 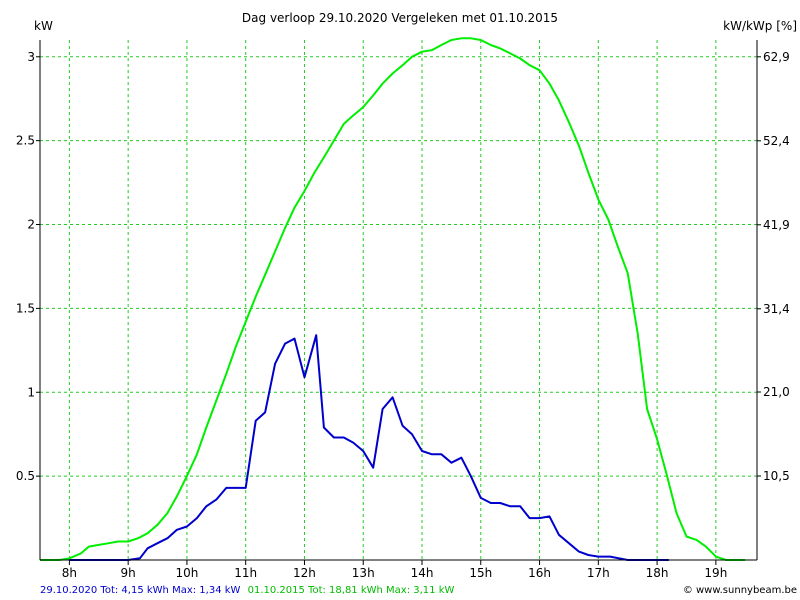 I want to click on left-axis-label: kW, so click(x=43, y=26).